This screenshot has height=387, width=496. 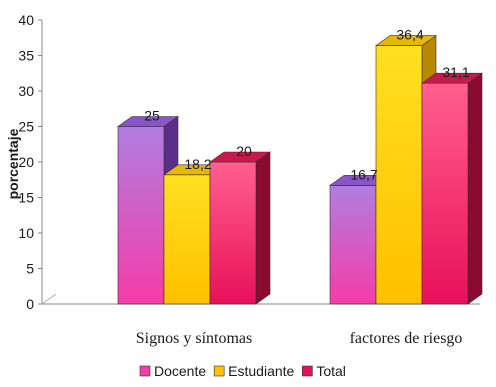 What do you see at coordinates (26, 162) in the screenshot?
I see `y-tick-label: 20` at bounding box center [26, 162].